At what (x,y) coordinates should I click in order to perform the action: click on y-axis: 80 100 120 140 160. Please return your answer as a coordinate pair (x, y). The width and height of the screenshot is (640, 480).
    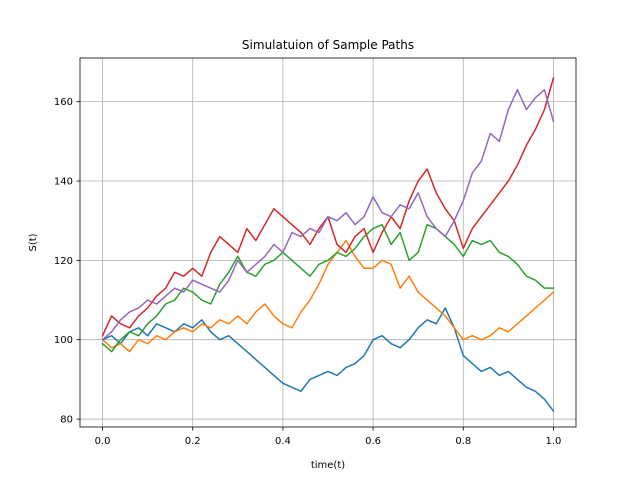
    Looking at the image, I should click on (67, 261).